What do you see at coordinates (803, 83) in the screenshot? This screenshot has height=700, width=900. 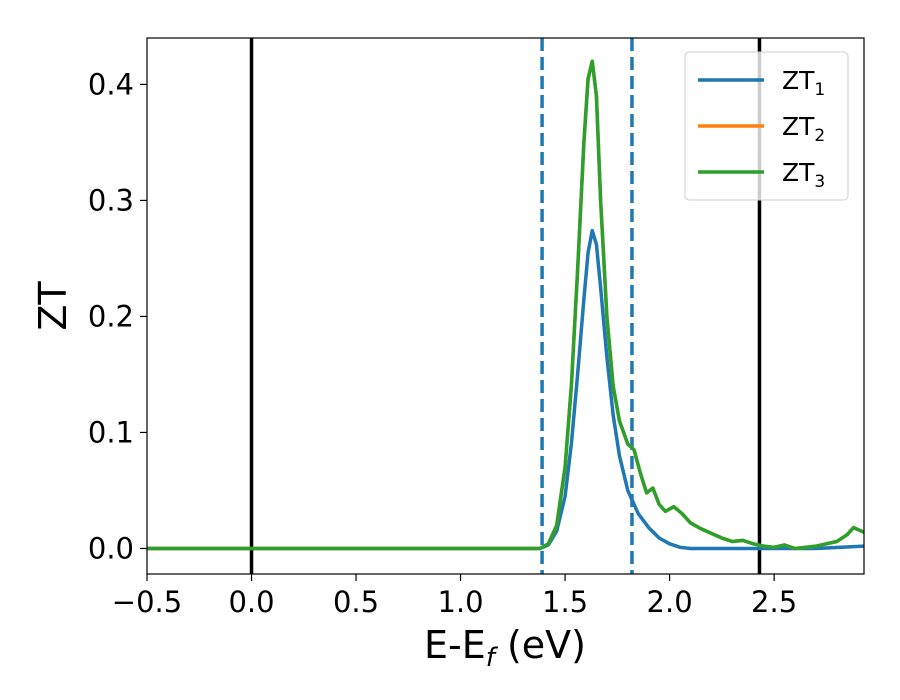 I see `legend-label-zt1: ZT1` at bounding box center [803, 83].